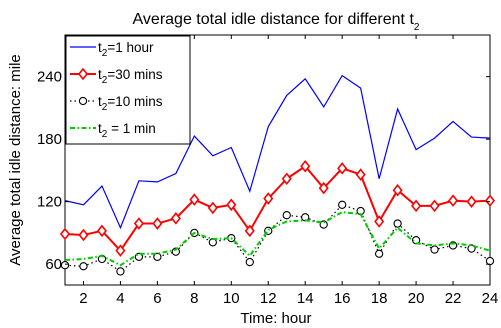 The height and width of the screenshot is (328, 501). What do you see at coordinates (127, 130) in the screenshot?
I see `legend-label: t2 = 1 min` at bounding box center [127, 130].